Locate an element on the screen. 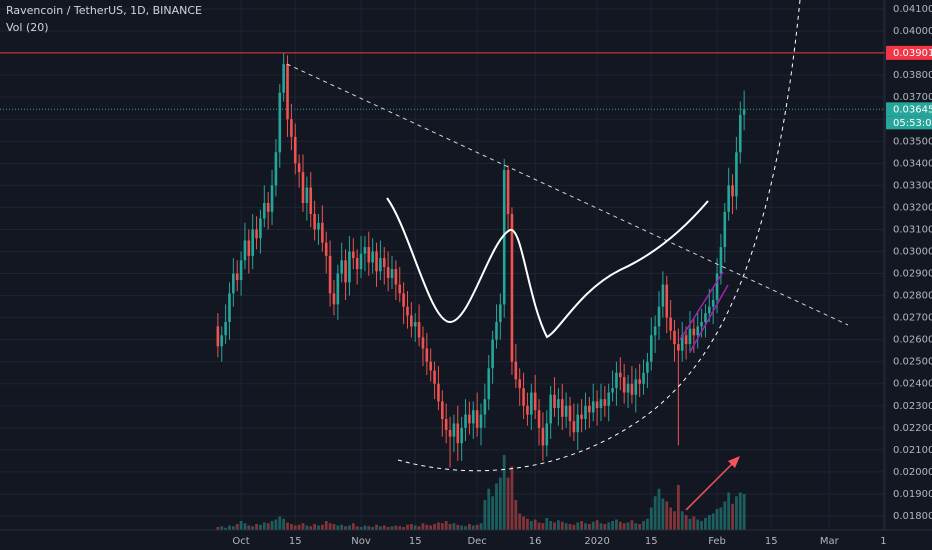  y-tick-label: 0.03100 is located at coordinates (912, 229).